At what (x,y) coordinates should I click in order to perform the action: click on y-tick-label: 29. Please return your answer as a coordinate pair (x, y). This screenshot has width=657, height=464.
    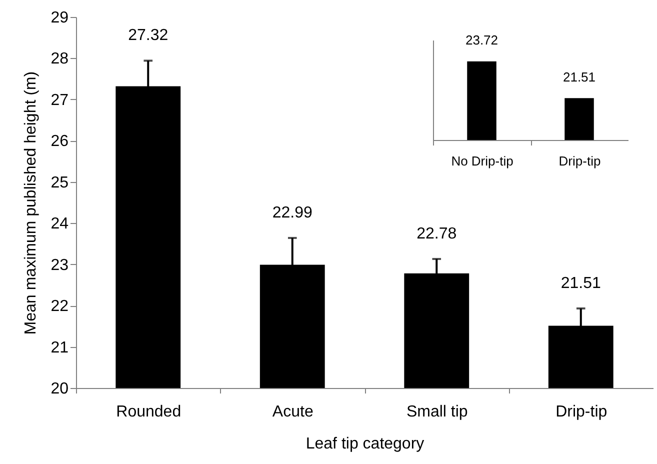
    Looking at the image, I should click on (59, 18).